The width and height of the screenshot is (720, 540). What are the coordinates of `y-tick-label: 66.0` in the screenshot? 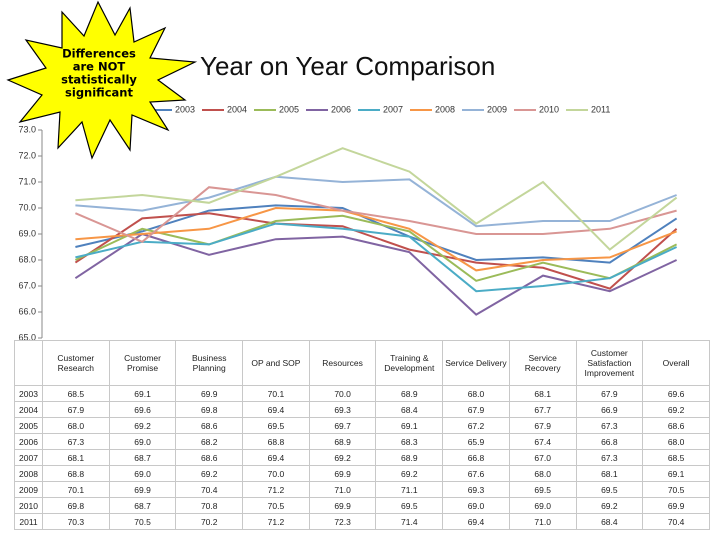 It's located at (27, 311).